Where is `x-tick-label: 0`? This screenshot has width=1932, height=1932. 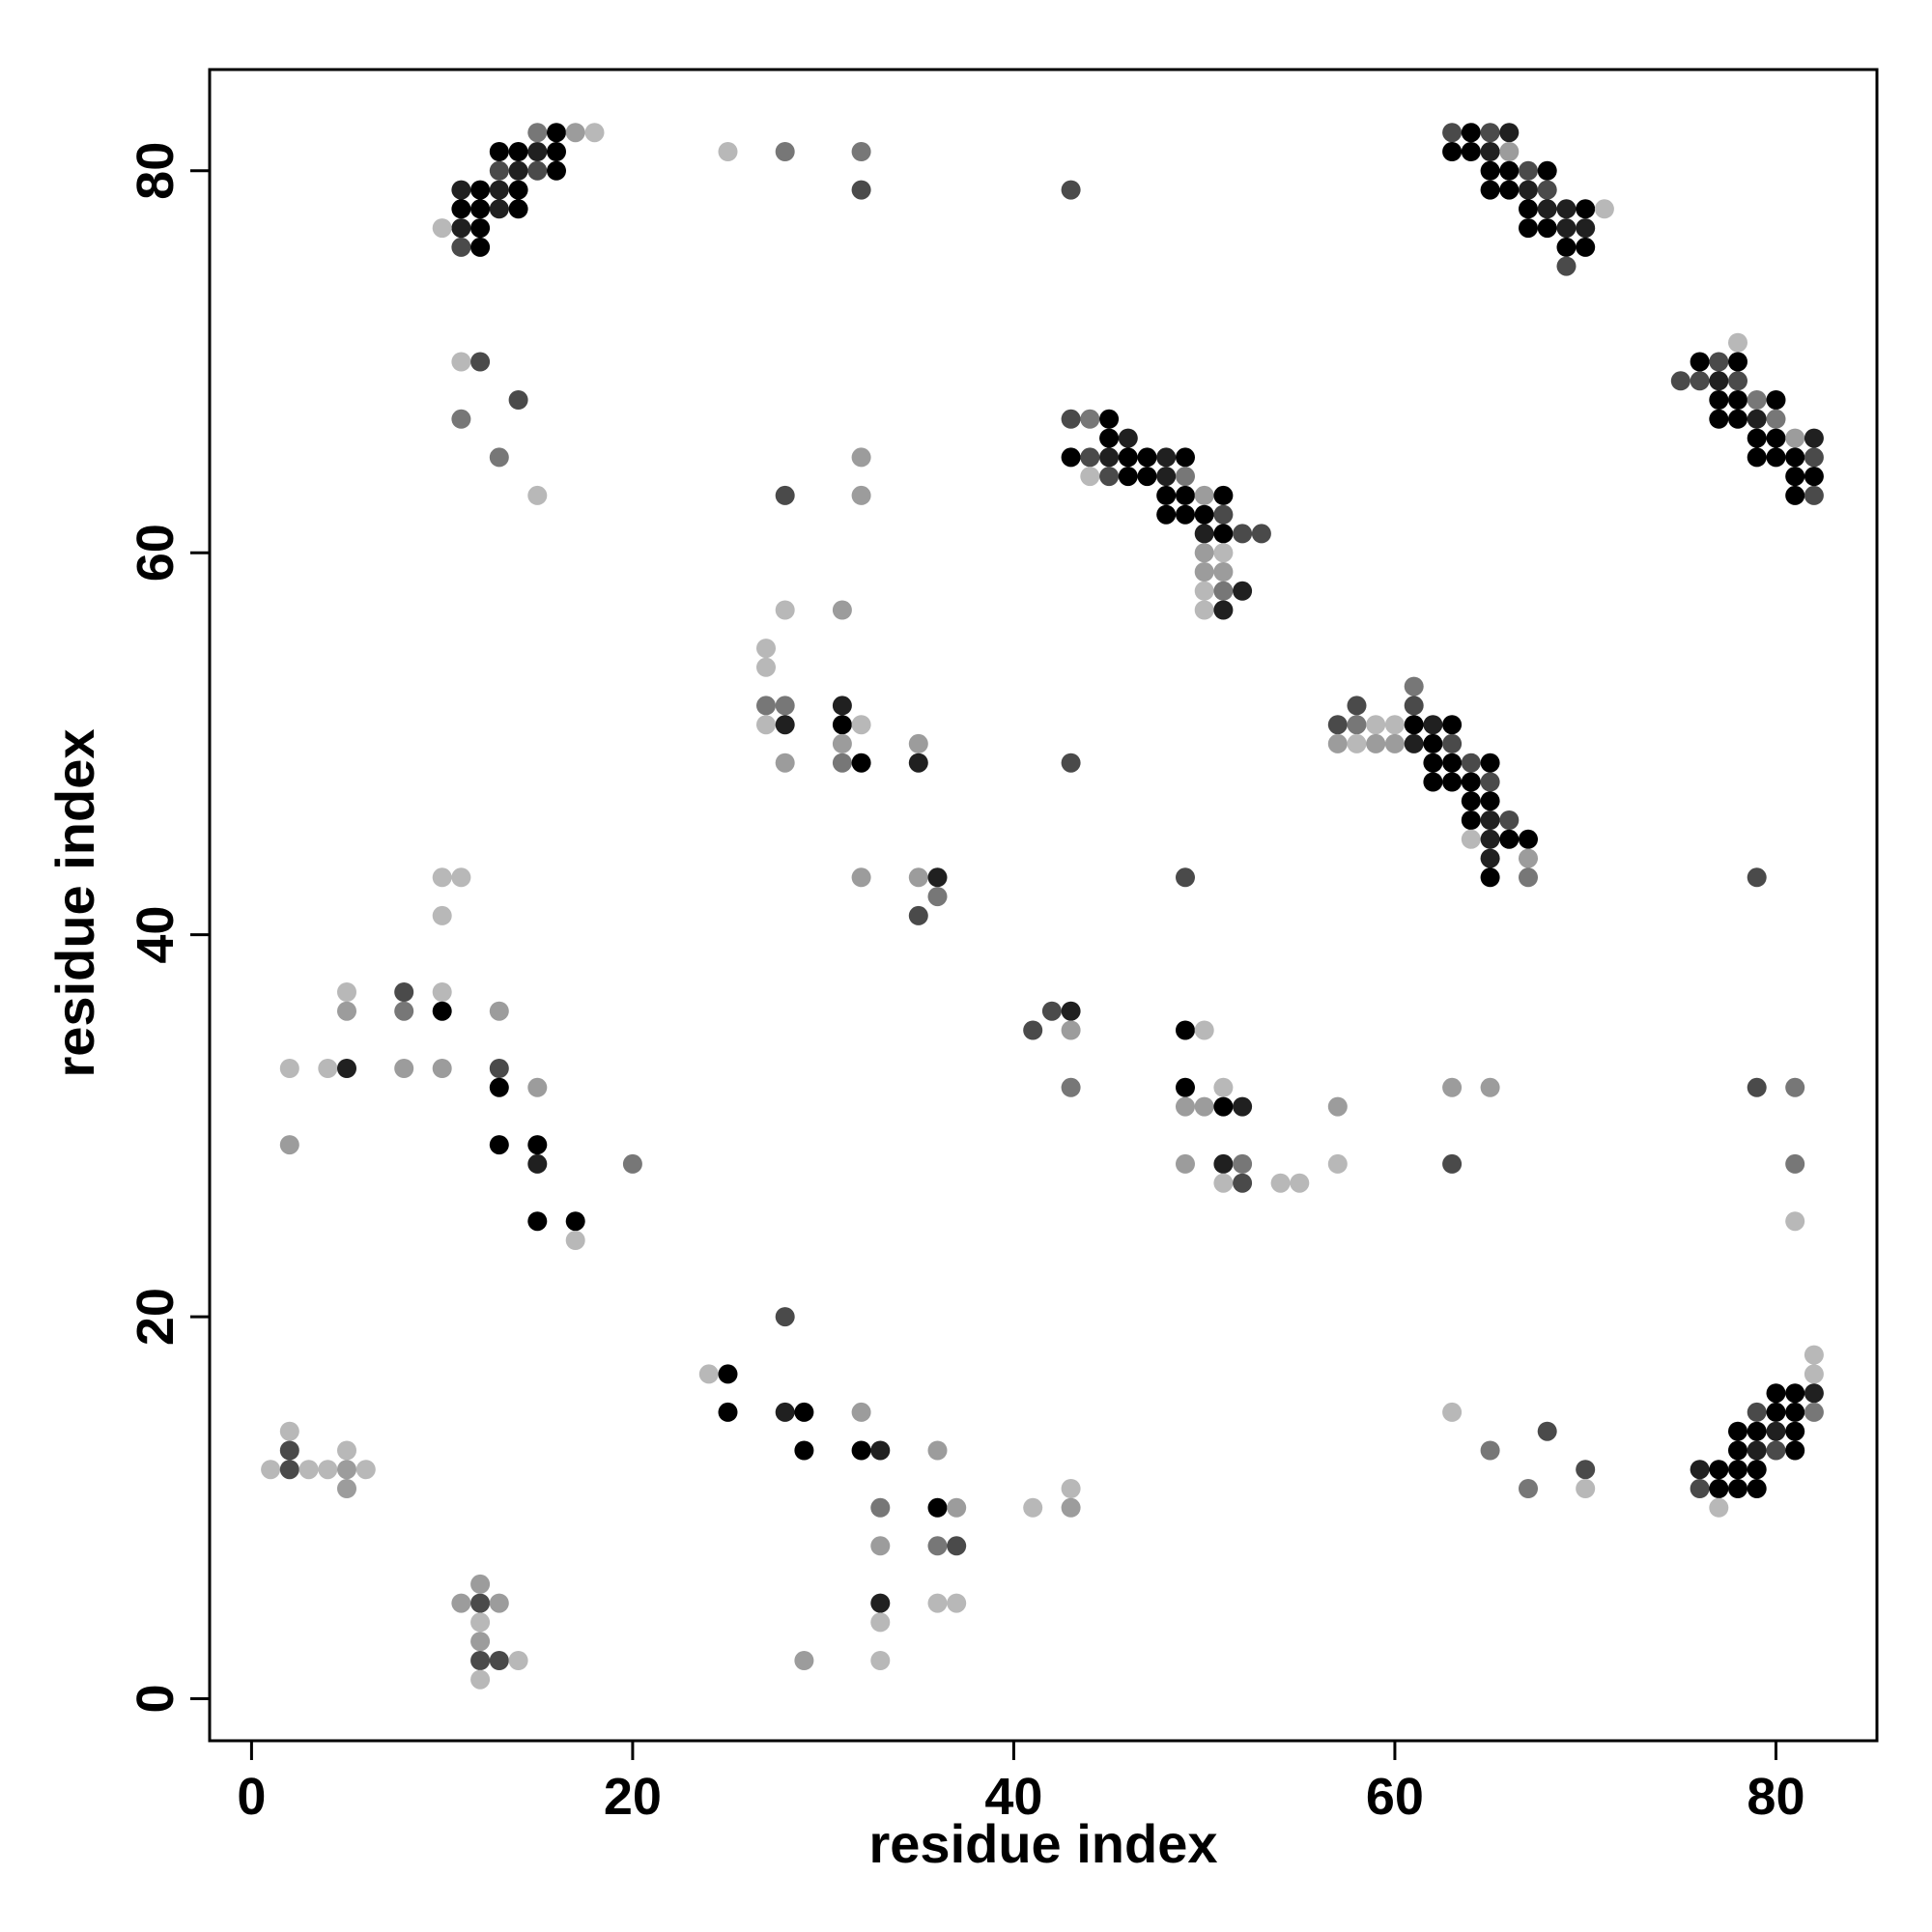
x-tick-label: 0 is located at coordinates (252, 1797).